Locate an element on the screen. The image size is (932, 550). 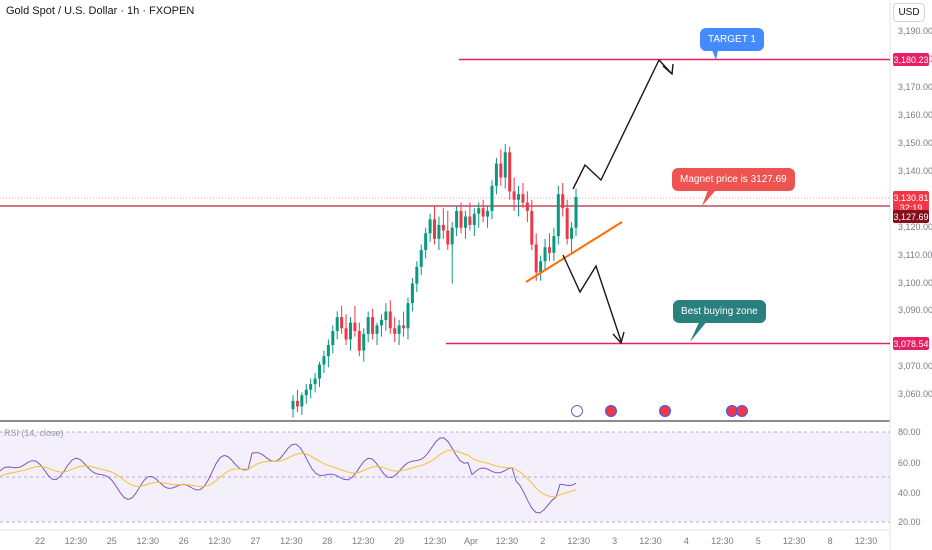
rsi-tick: 60.00 is located at coordinates (909, 463).